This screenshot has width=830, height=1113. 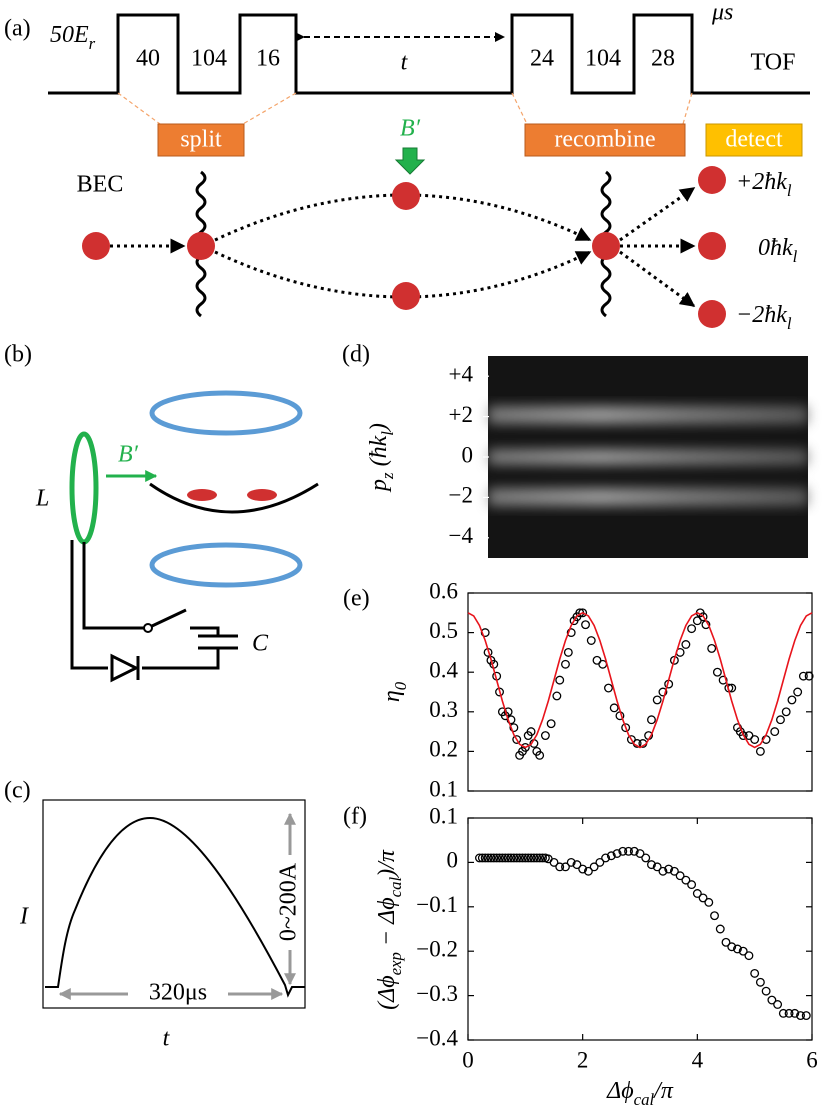 What do you see at coordinates (178, 993) in the screenshot?
I see `duration-label: 320μs` at bounding box center [178, 993].